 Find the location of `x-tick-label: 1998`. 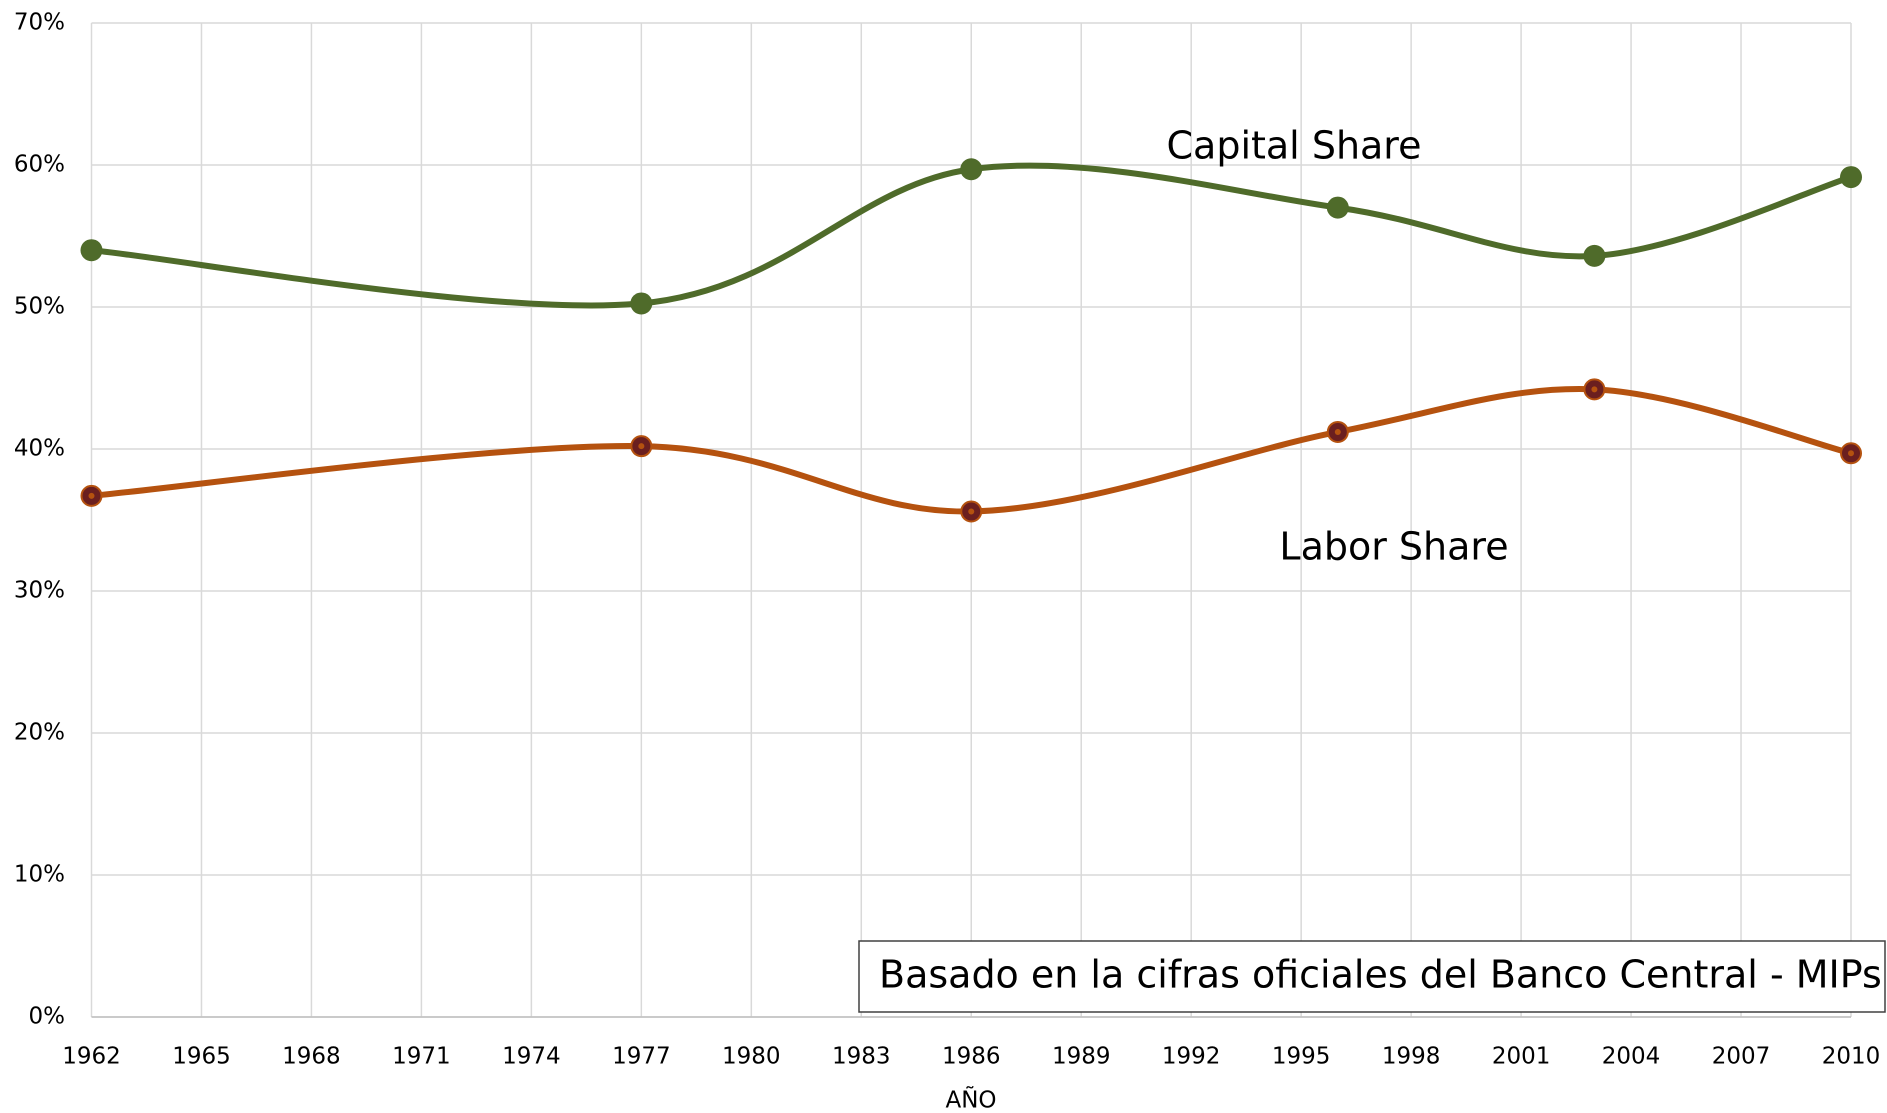

x-tick-label: 1998 is located at coordinates (1411, 1057).